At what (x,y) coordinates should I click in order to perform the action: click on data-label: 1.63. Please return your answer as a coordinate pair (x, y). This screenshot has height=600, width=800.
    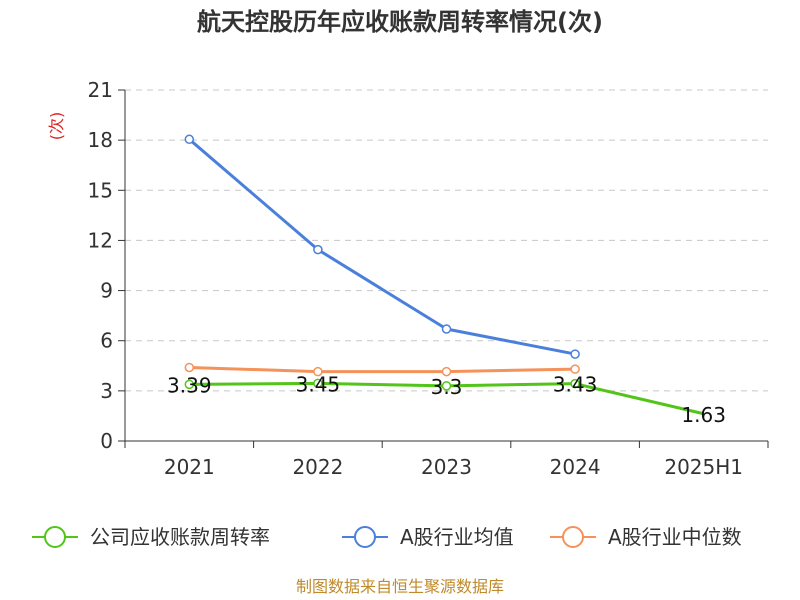
    Looking at the image, I should click on (703, 415).